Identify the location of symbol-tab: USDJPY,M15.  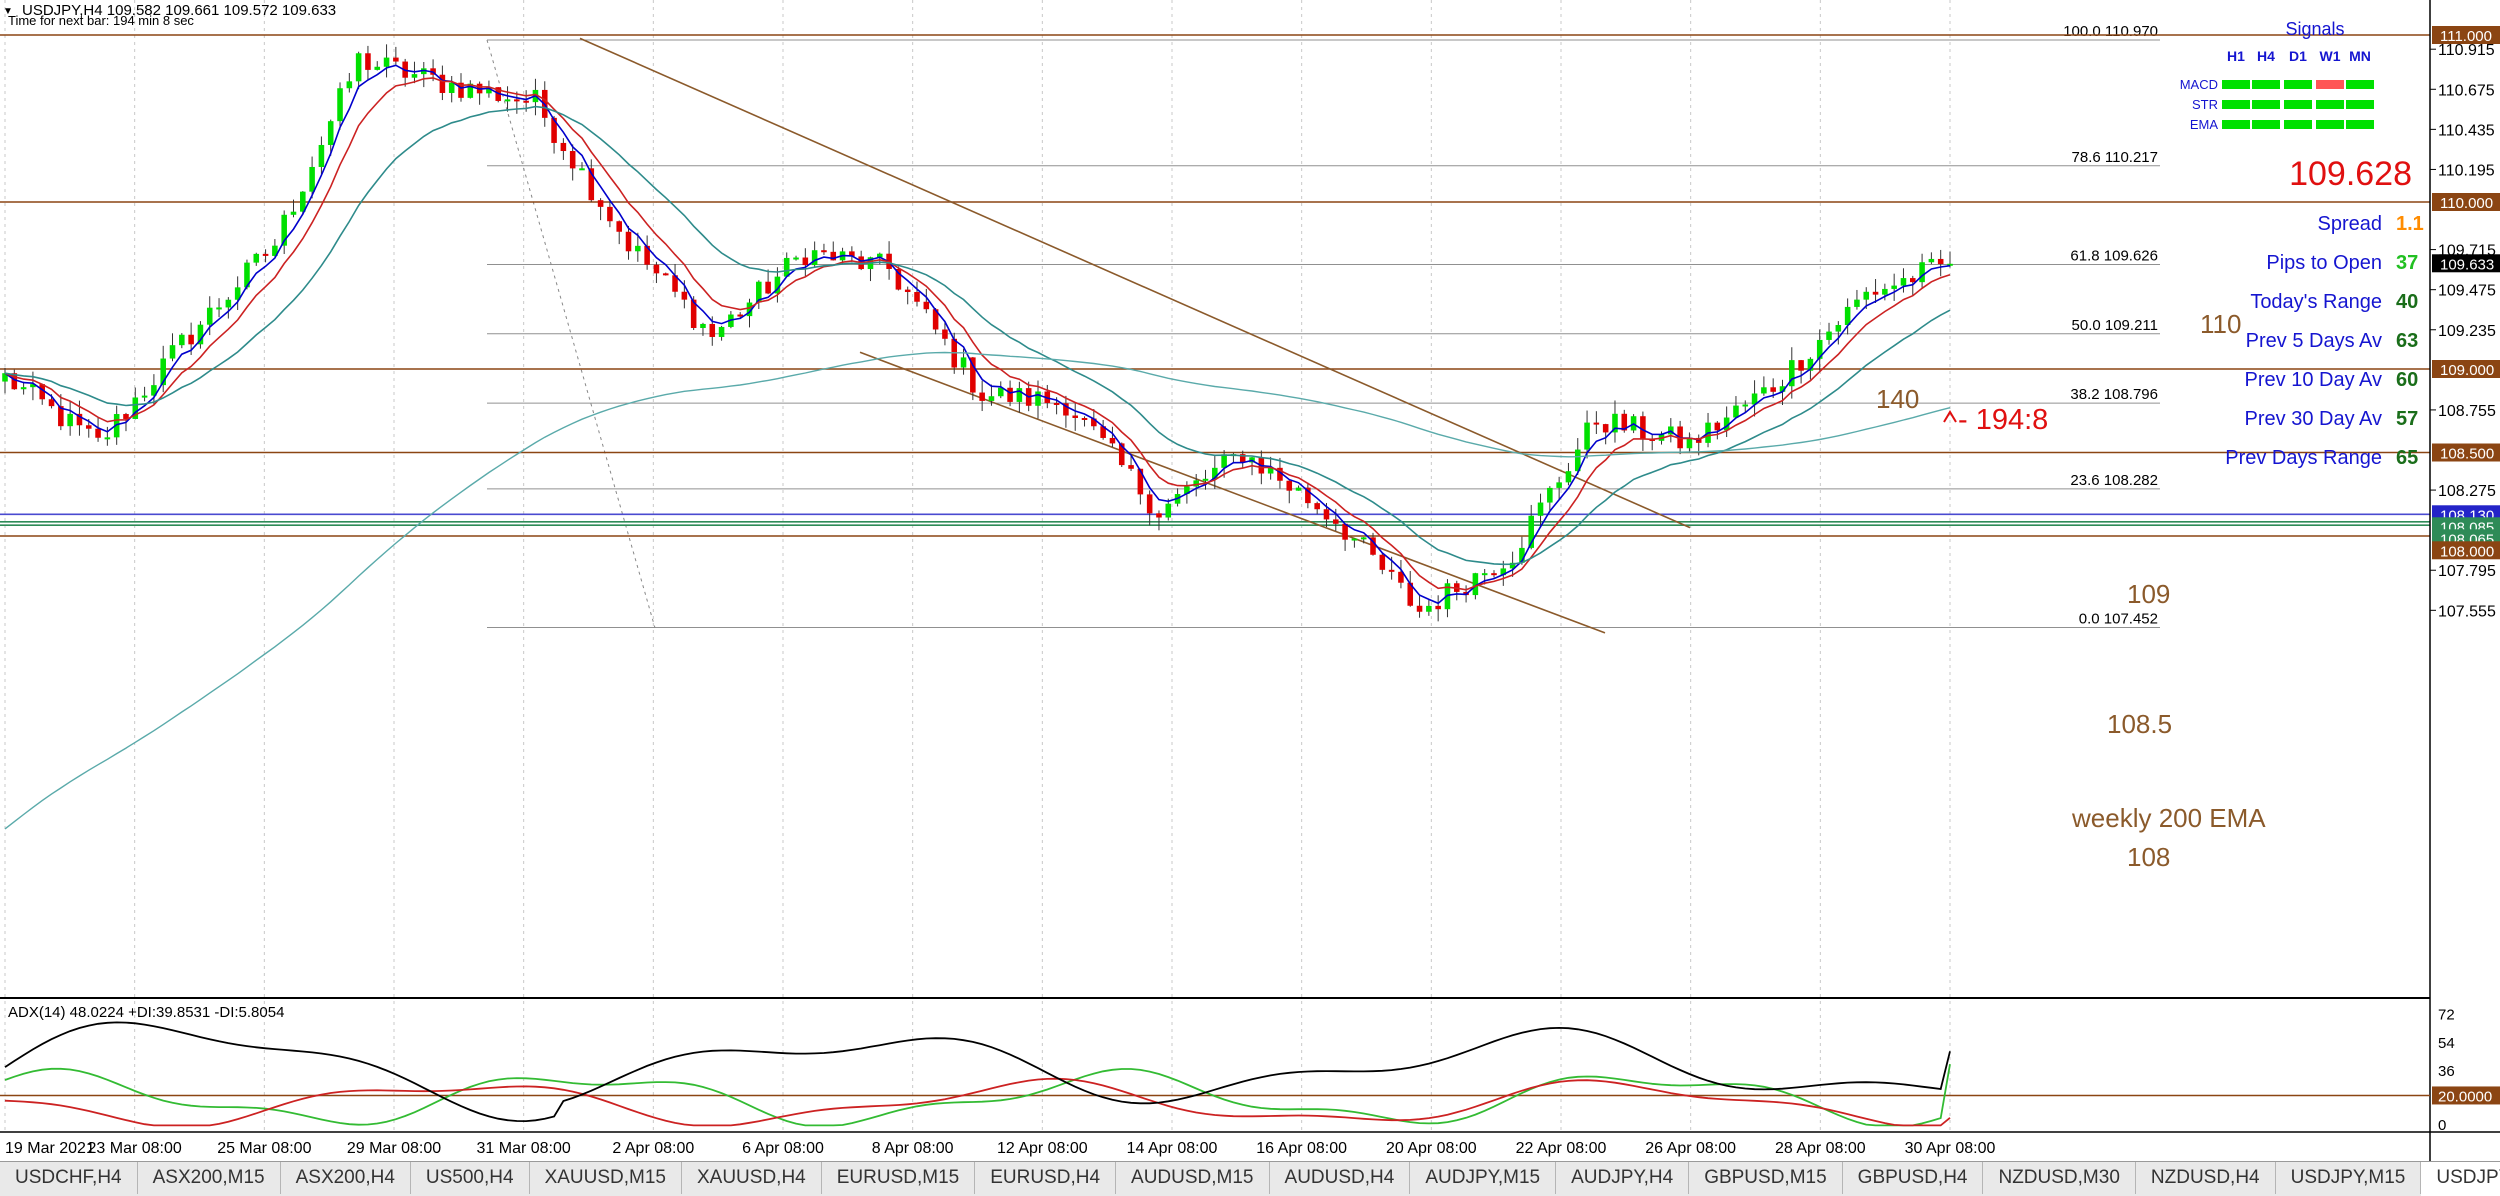
(2349, 1178).